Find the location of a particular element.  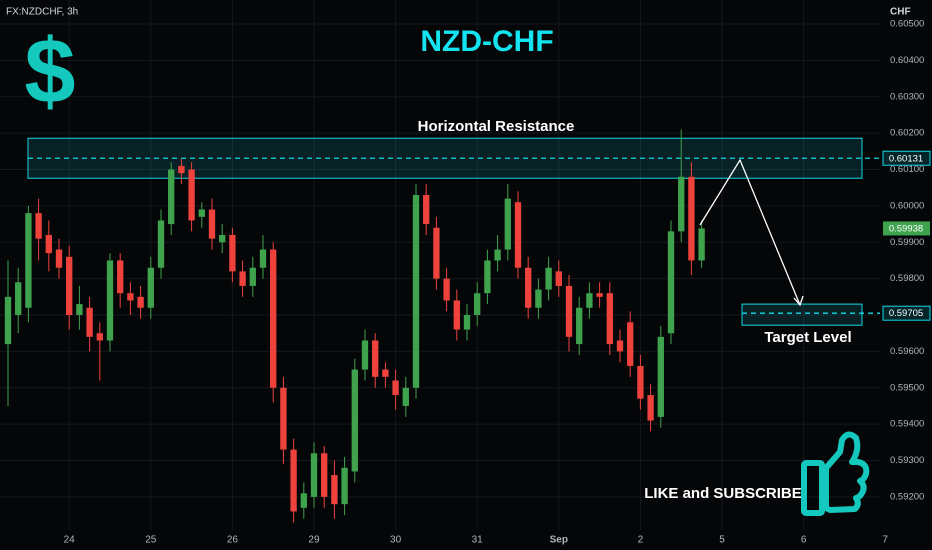

x-tick-label: 7 is located at coordinates (885, 540).